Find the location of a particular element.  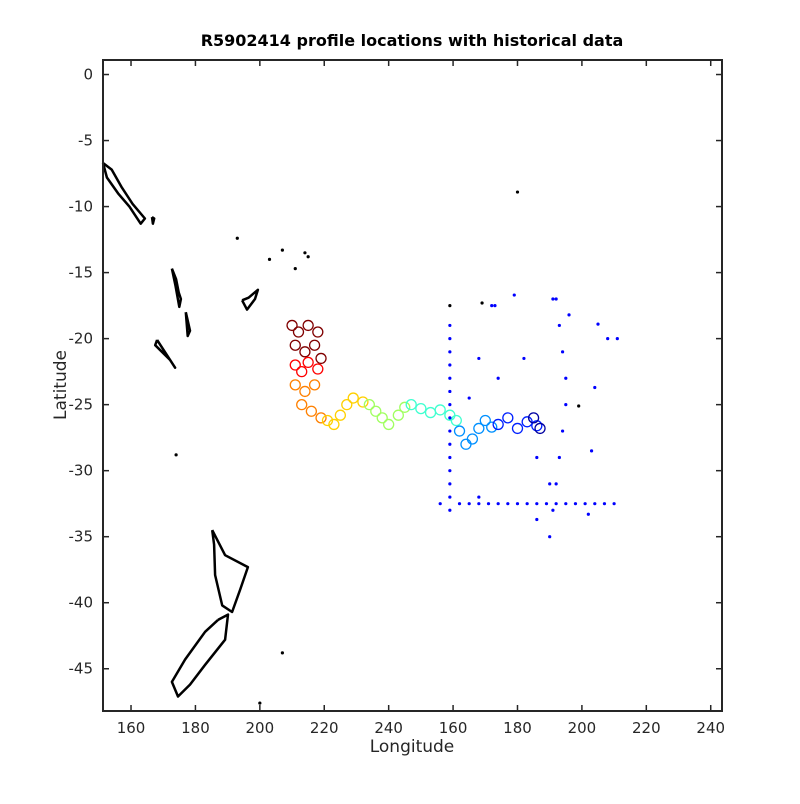

y-tick-label: -45 is located at coordinates (81, 669).